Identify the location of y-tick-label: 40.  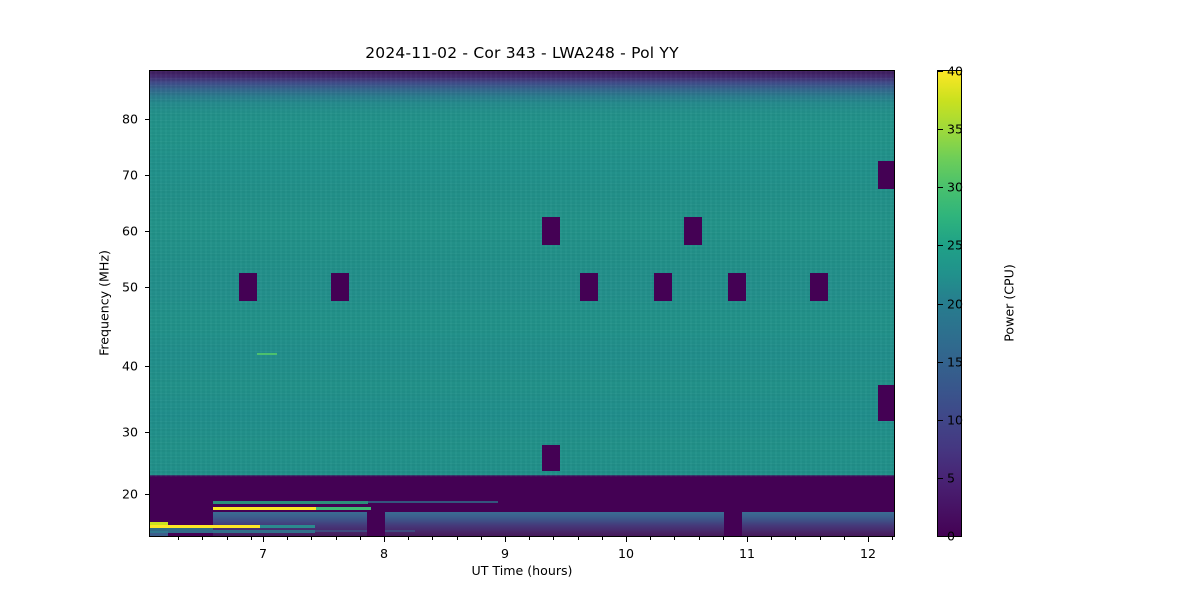
(129, 366).